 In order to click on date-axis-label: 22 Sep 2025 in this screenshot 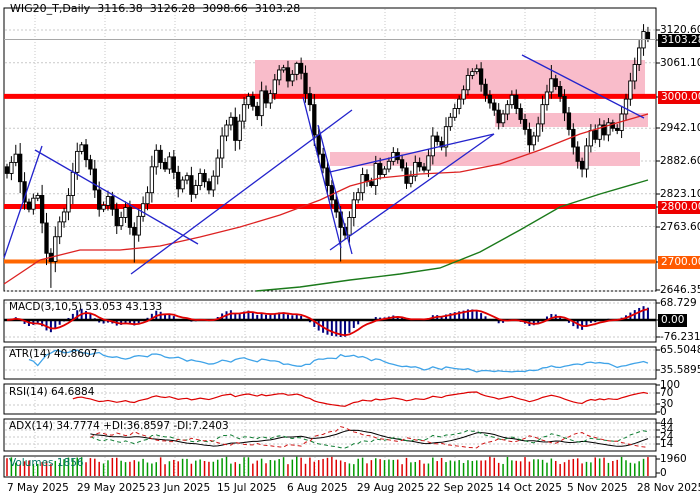, I will do `click(460, 488)`.